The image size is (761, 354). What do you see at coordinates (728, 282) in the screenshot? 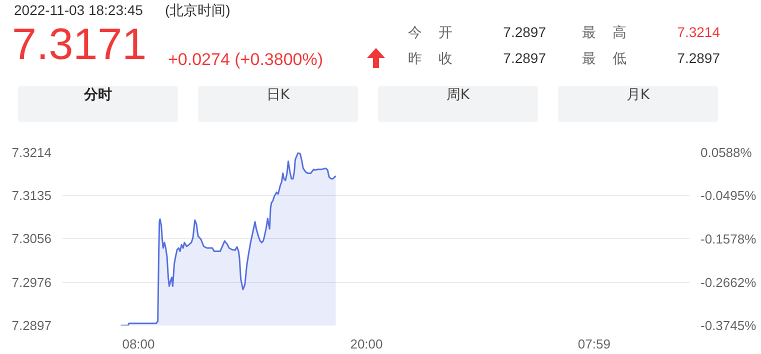
I see `y2-tick-label: -0.2662%` at bounding box center [728, 282].